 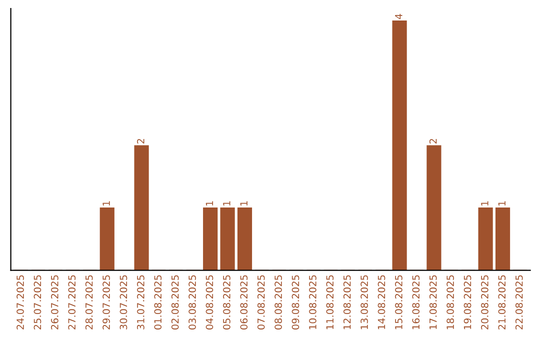 What do you see at coordinates (416, 302) in the screenshot?
I see `x-tick-label: 16.08.2025` at bounding box center [416, 302].